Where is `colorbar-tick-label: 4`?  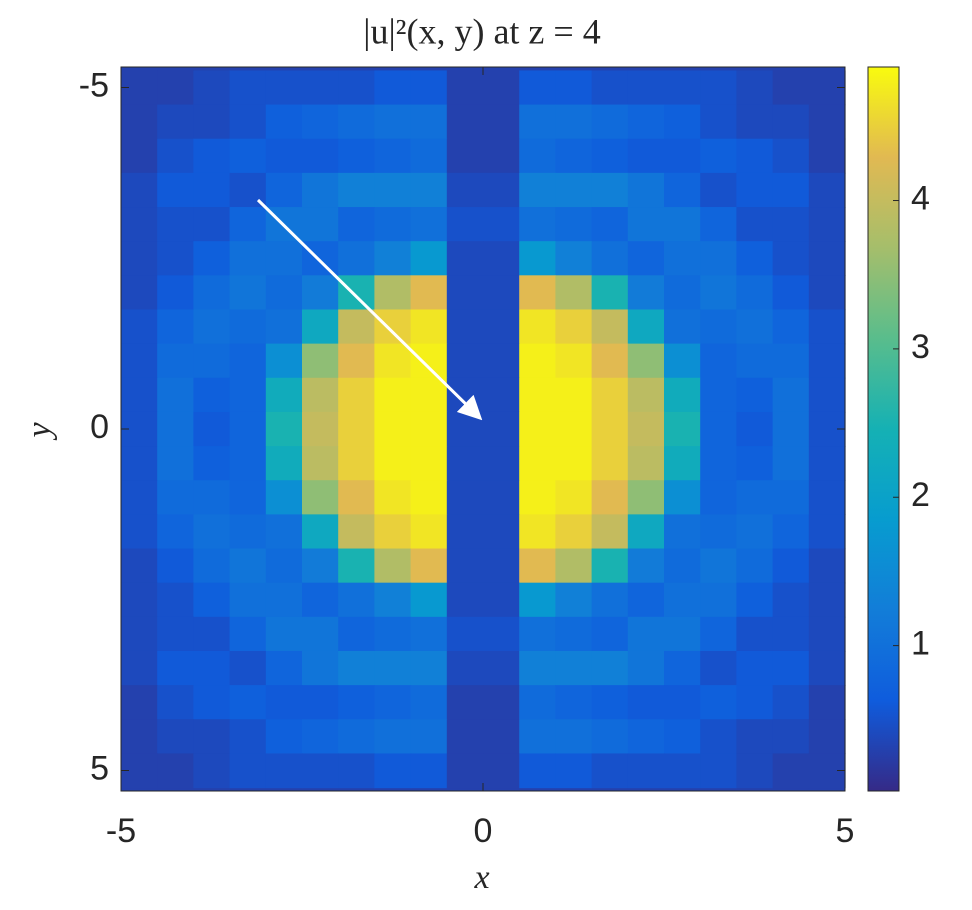 colorbar-tick-label: 4 is located at coordinates (920, 199).